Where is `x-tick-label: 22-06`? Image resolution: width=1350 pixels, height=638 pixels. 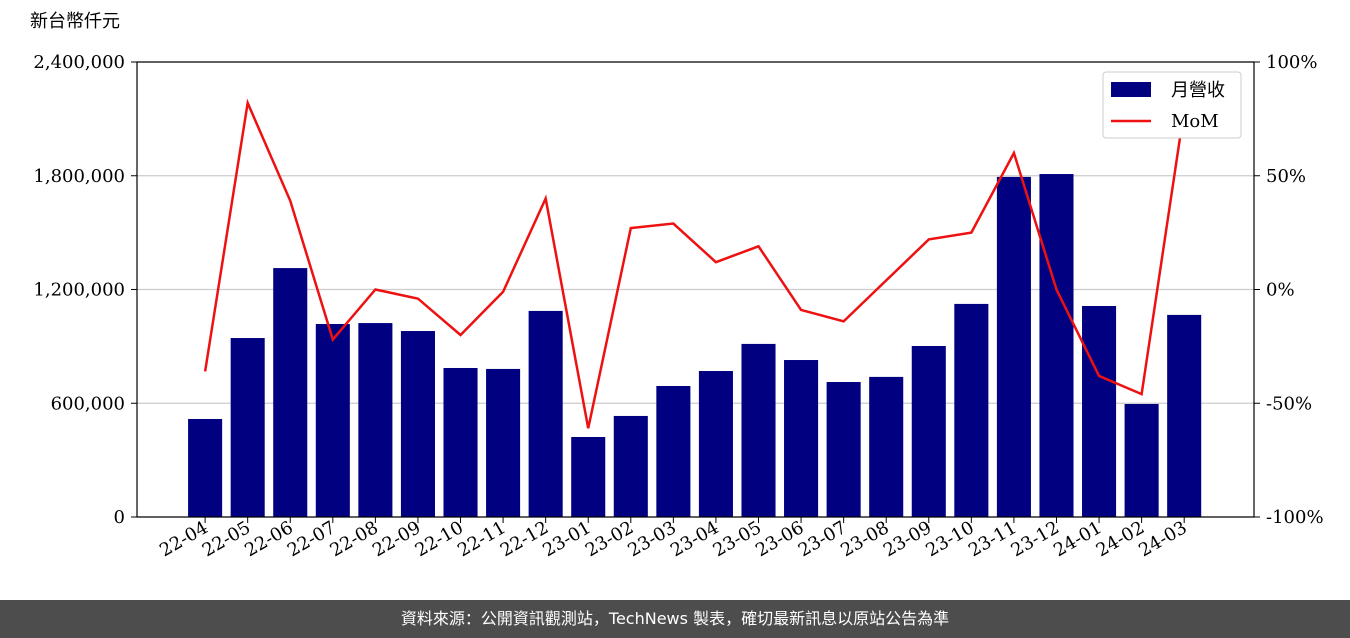 x-tick-label: 22-06 is located at coordinates (268, 539).